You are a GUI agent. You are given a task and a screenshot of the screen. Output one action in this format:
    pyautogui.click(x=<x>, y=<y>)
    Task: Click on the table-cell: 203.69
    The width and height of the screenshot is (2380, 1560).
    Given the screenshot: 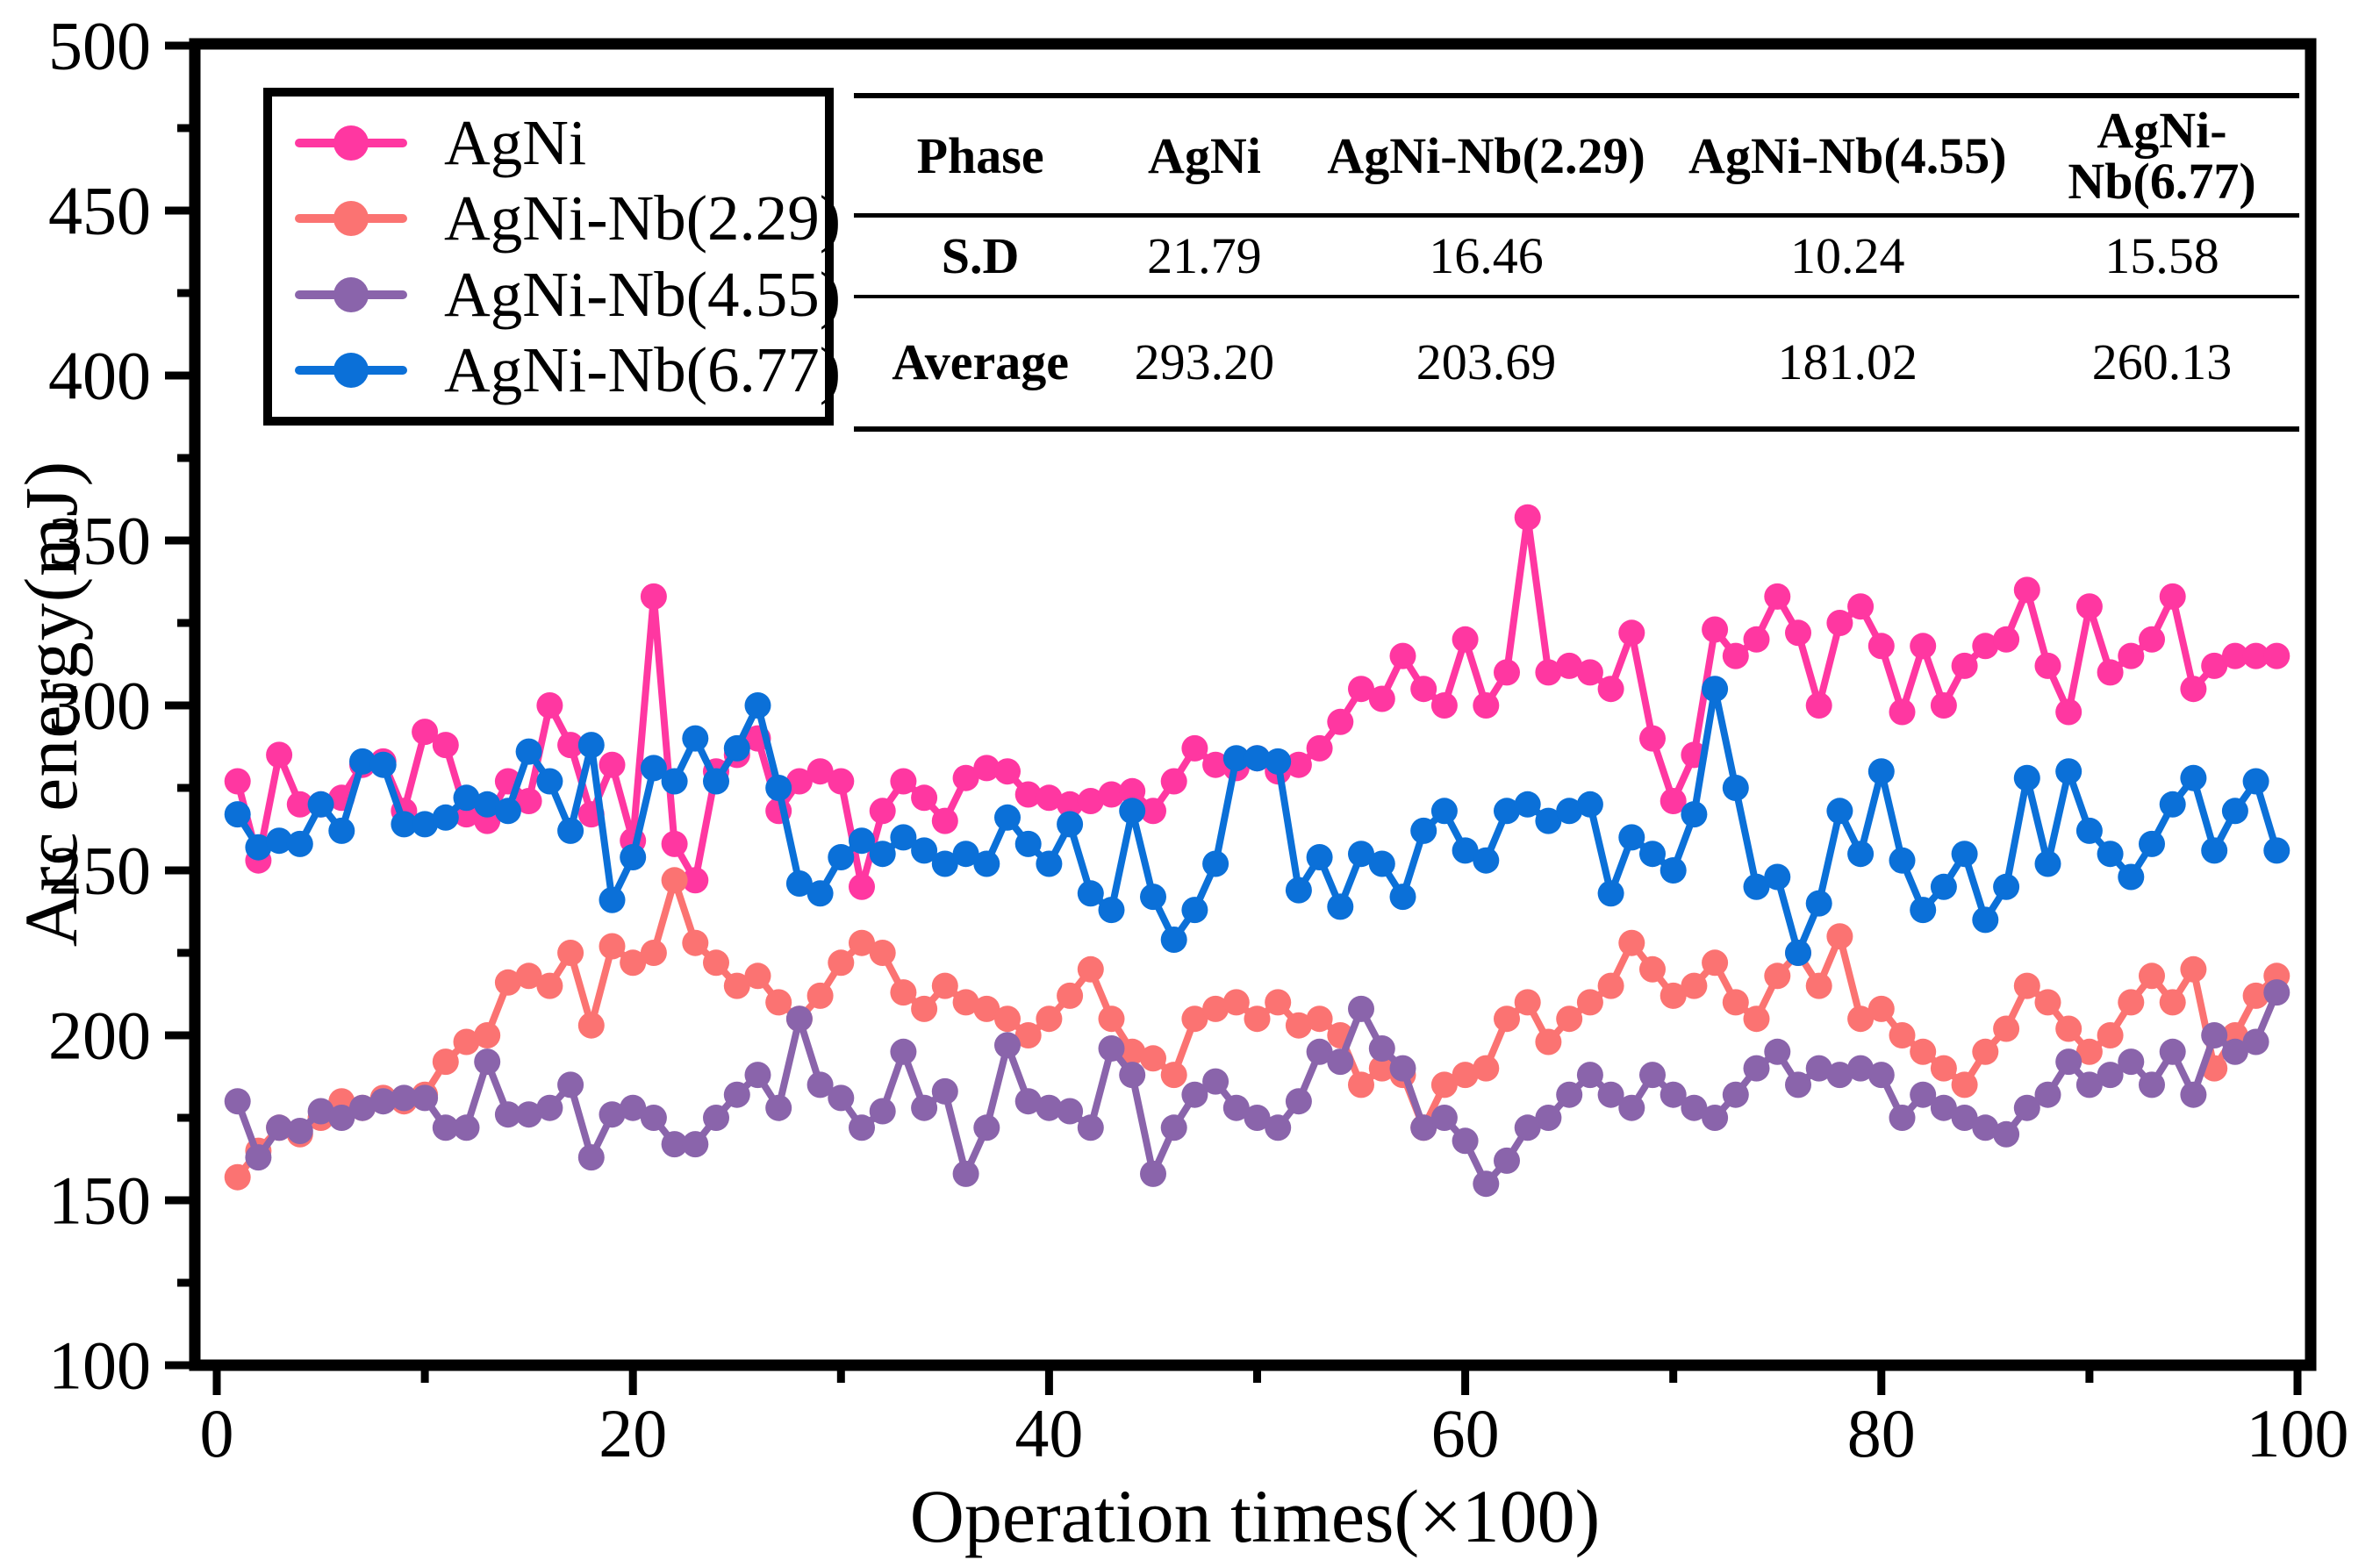 What is the action you would take?
    pyautogui.click(x=1486, y=361)
    